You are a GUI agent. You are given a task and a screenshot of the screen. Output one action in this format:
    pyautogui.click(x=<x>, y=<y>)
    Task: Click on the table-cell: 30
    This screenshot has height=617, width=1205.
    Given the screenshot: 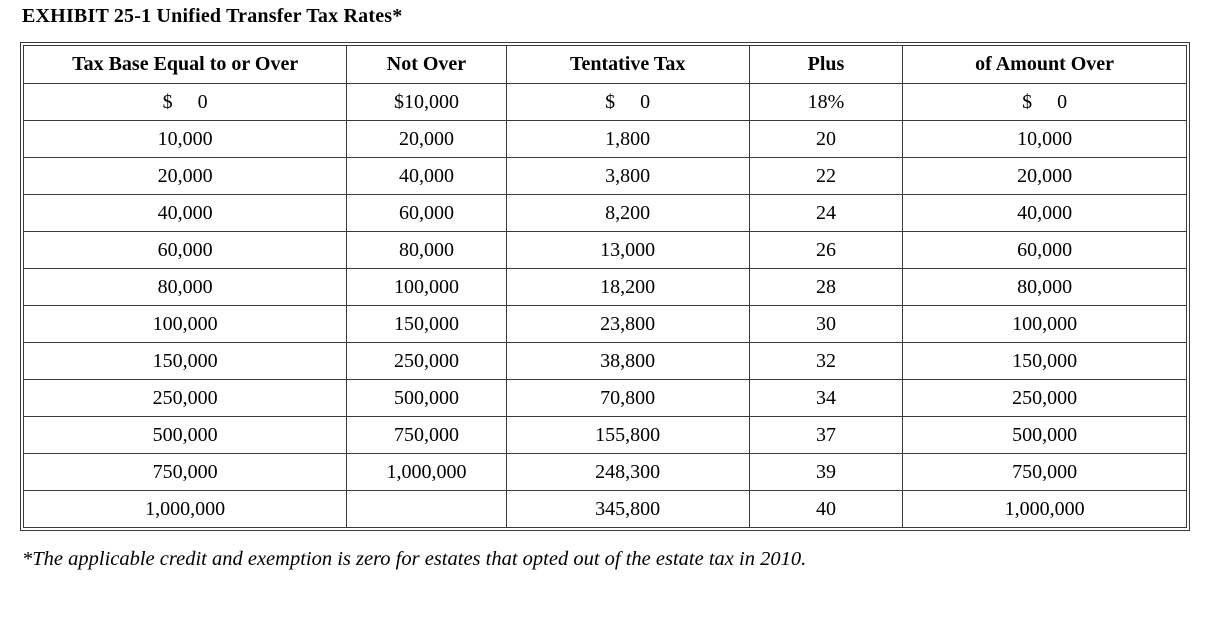 What is the action you would take?
    pyautogui.click(x=826, y=324)
    